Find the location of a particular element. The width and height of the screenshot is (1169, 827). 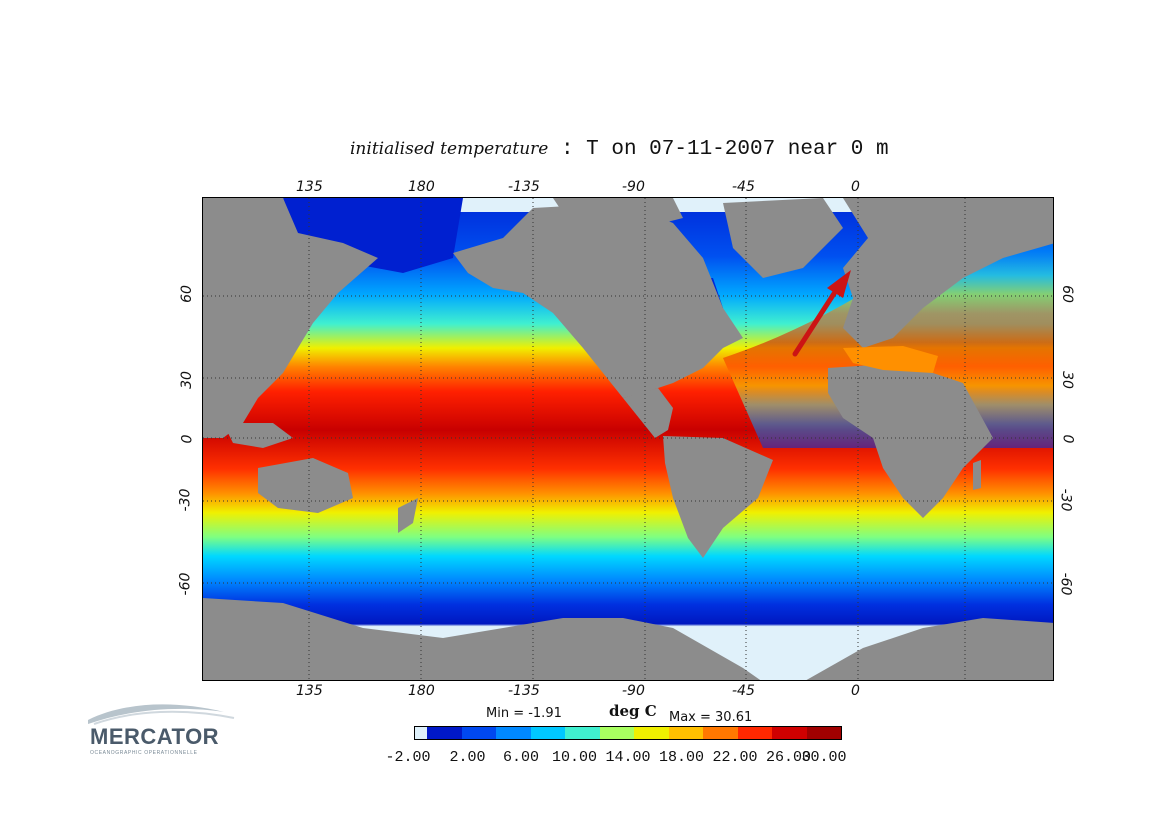

title-prefix: initialised temperature is located at coordinates (449, 149).